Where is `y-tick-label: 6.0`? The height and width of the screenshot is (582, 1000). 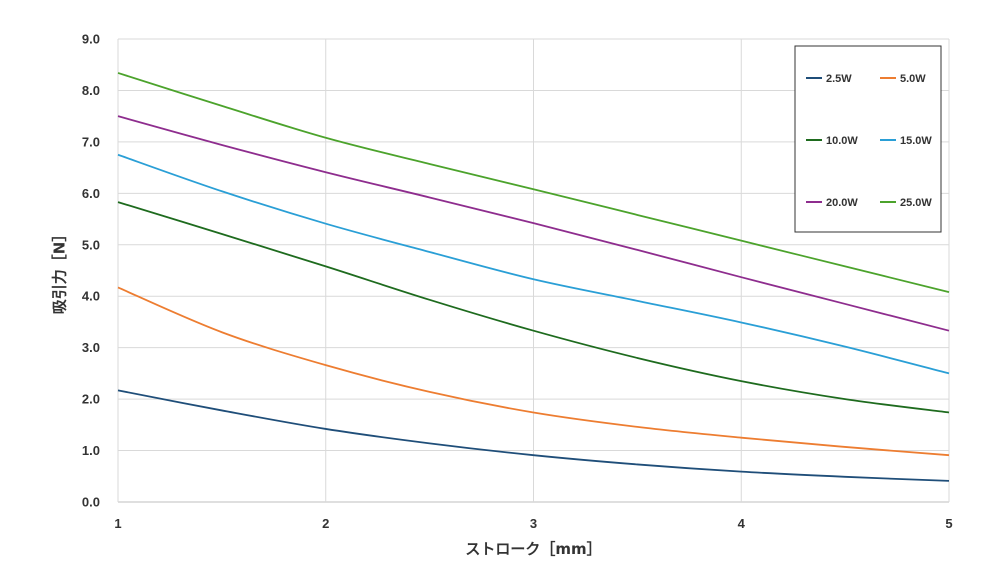 y-tick-label: 6.0 is located at coordinates (91, 193).